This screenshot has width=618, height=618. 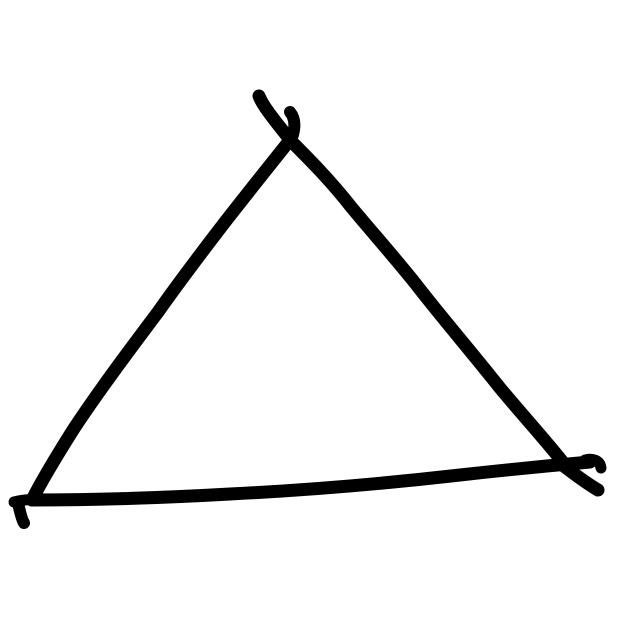 I want to click on bottom-left-joint, so click(x=26, y=501).